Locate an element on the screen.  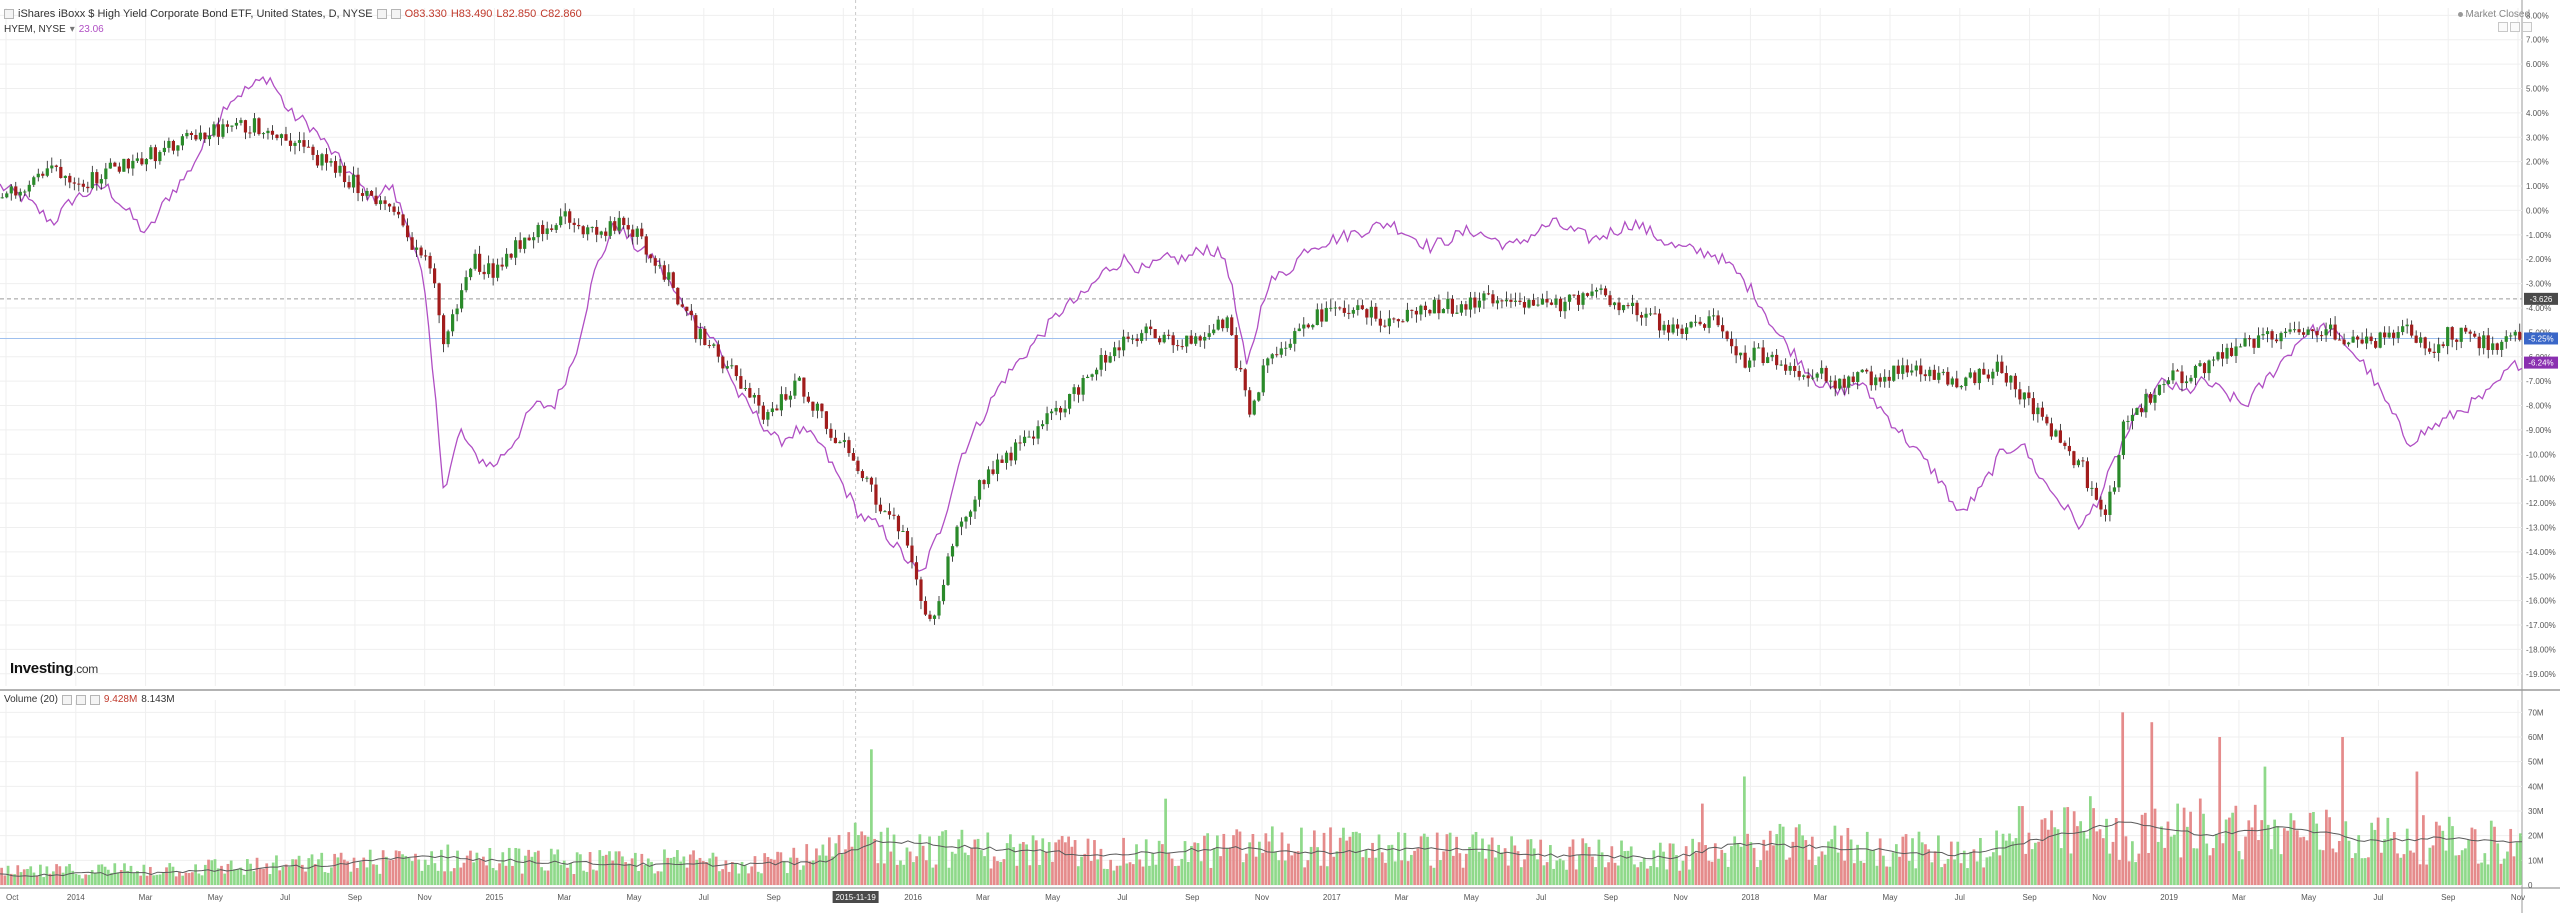
close-toggle is located at coordinates (395, 14).